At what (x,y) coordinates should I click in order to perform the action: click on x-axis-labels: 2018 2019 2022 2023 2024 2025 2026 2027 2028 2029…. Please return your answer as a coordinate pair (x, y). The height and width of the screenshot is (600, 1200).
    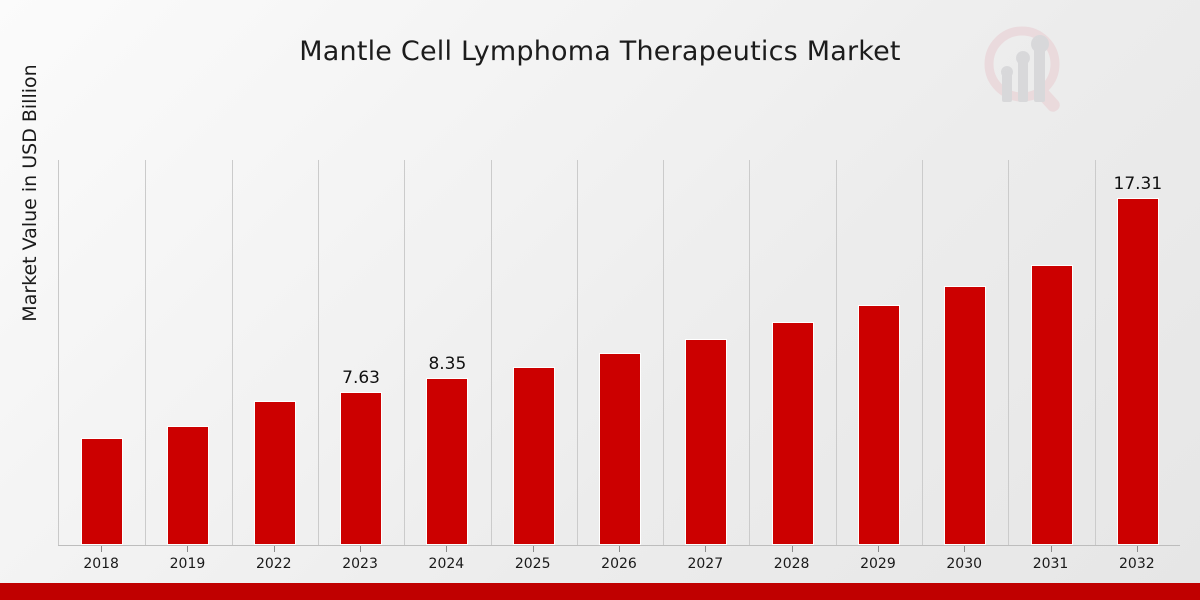
    Looking at the image, I should click on (619, 563).